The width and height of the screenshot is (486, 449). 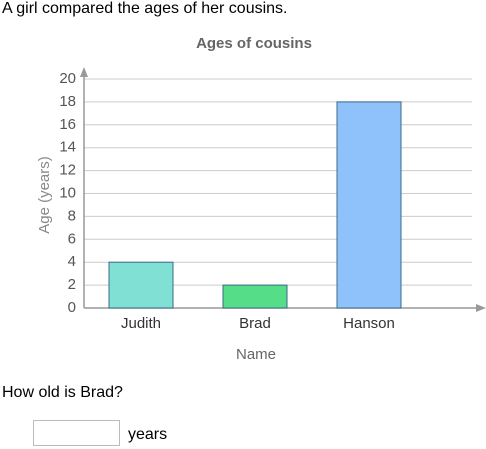 I want to click on y-tick-label: 20, so click(x=67, y=78).